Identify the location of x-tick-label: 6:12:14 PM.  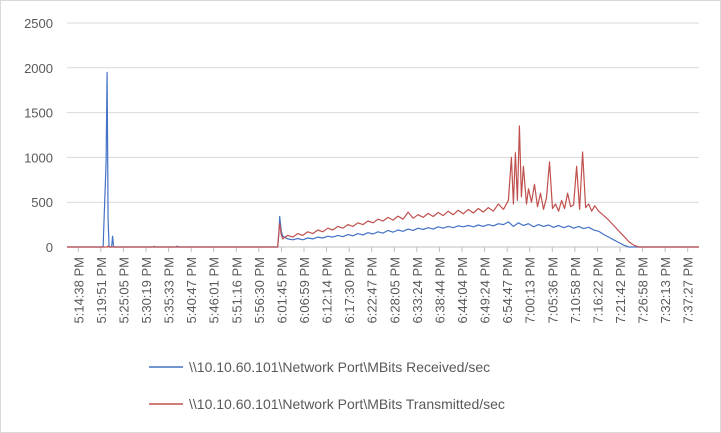
(327, 290).